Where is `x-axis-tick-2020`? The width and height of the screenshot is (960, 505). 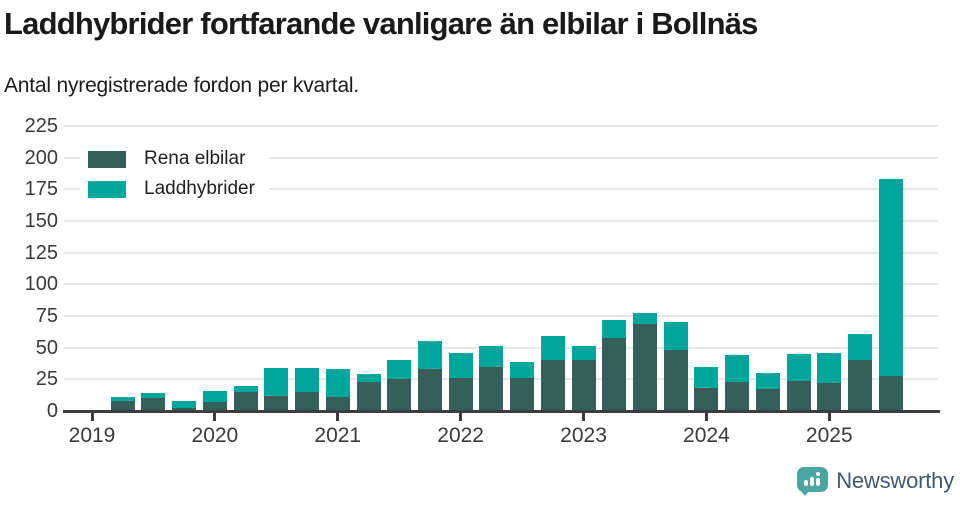
x-axis-tick-2020 is located at coordinates (215, 417).